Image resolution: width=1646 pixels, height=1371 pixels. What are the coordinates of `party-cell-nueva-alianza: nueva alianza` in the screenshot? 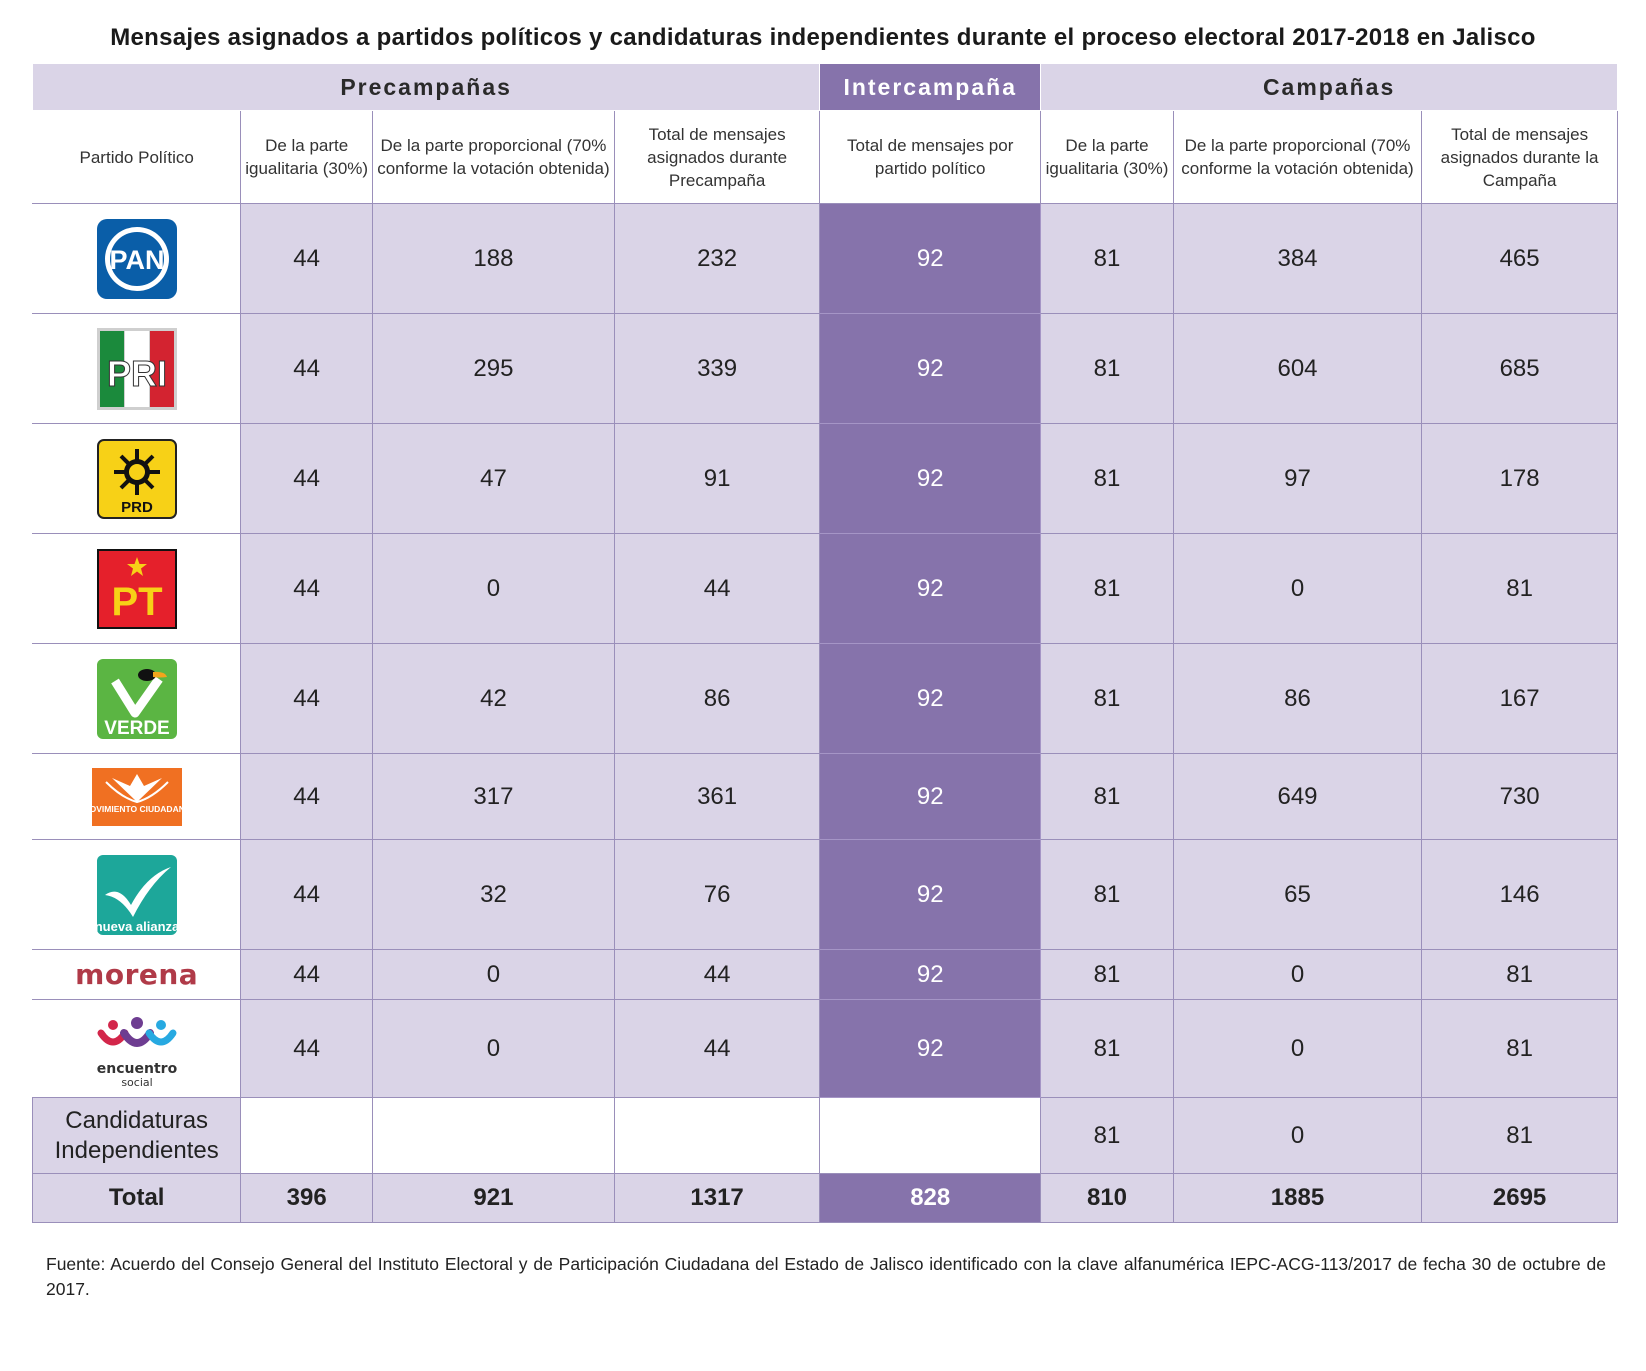 It's located at (136, 894).